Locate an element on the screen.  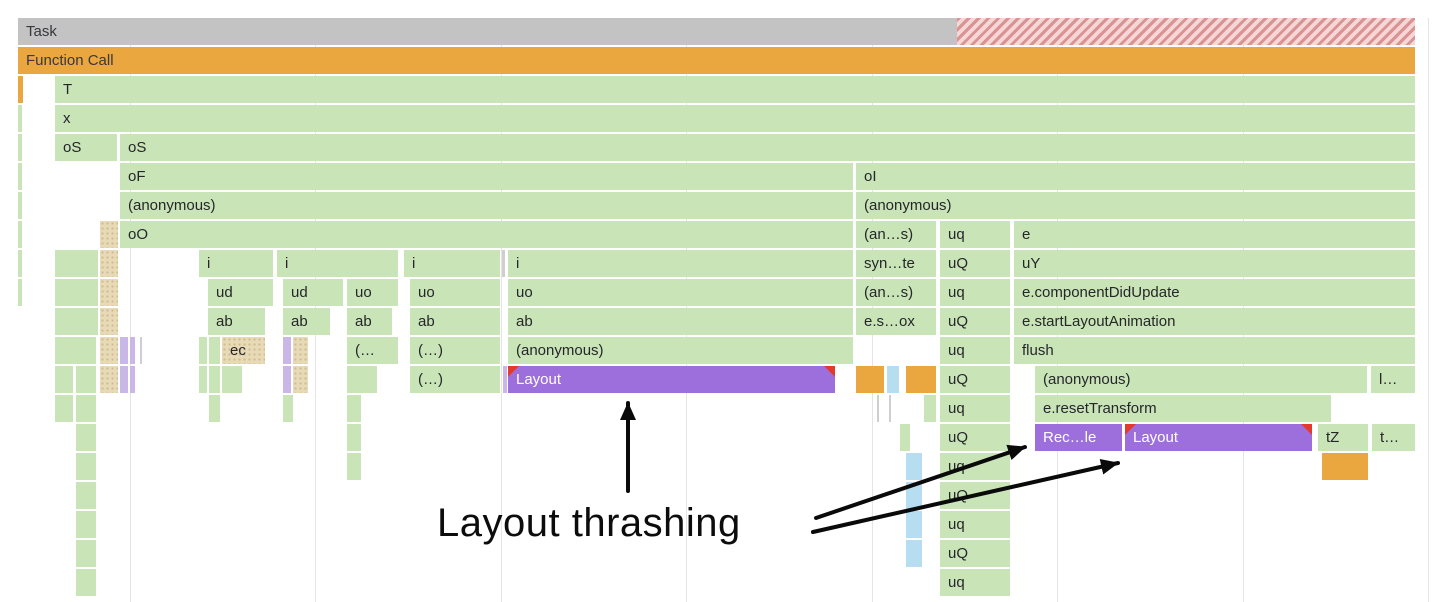
flame-bar-e-startlayoutanimation: e.startLayoutAnimation is located at coordinates (1214, 321).